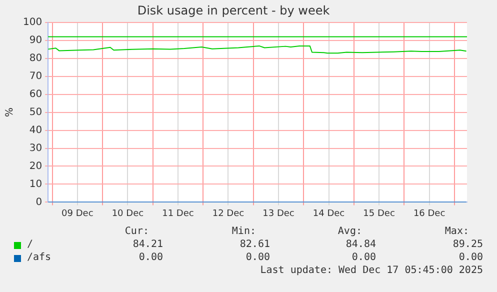  What do you see at coordinates (128, 213) in the screenshot?
I see `x-tick-label: 10 Dec` at bounding box center [128, 213].